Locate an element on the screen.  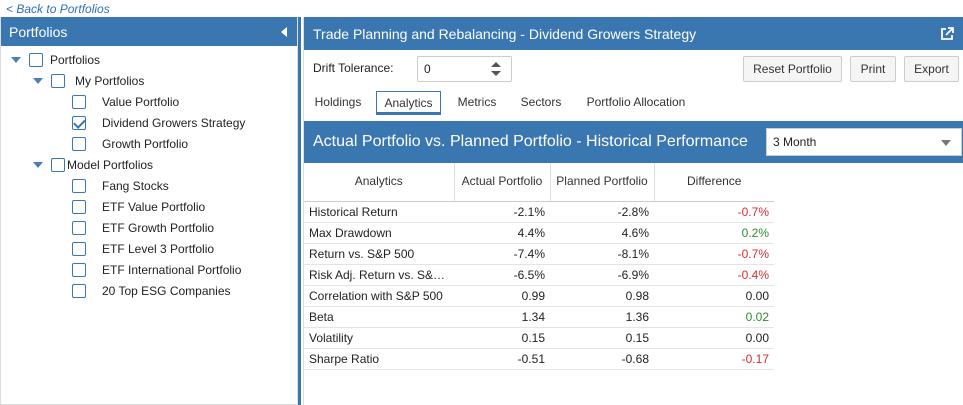
table-row: Sharpe Ratio -0.51 -0.68 -0.17 is located at coordinates (539, 359).